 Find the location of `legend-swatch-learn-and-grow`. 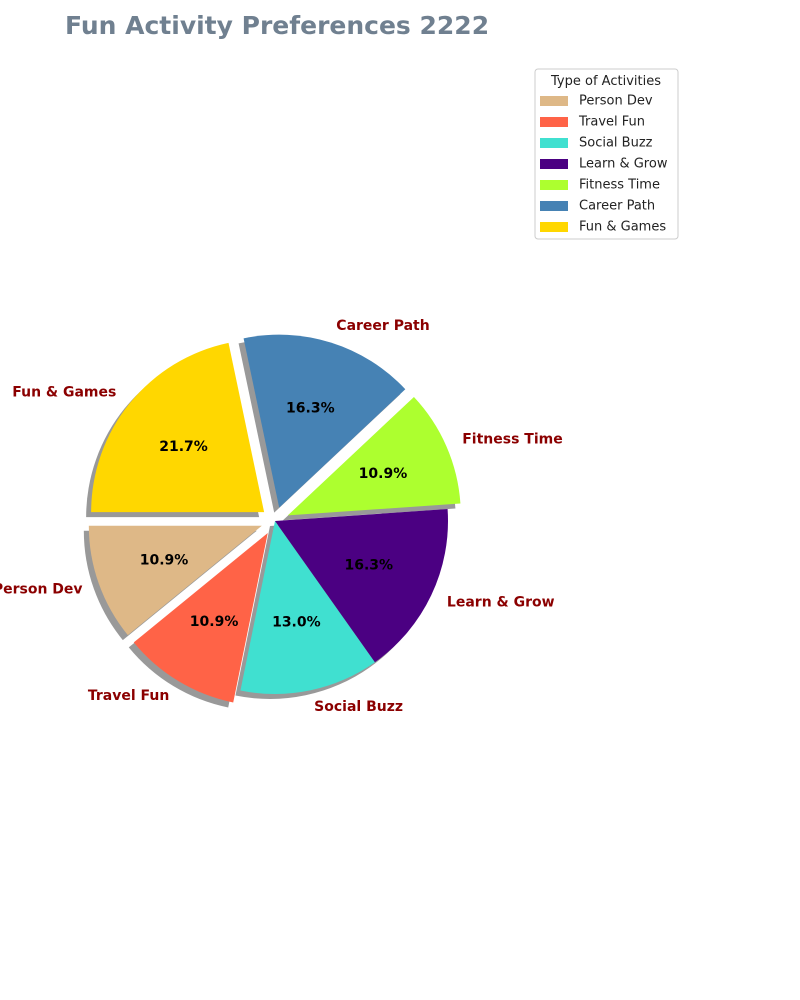

legend-swatch-learn-and-grow is located at coordinates (554, 164).